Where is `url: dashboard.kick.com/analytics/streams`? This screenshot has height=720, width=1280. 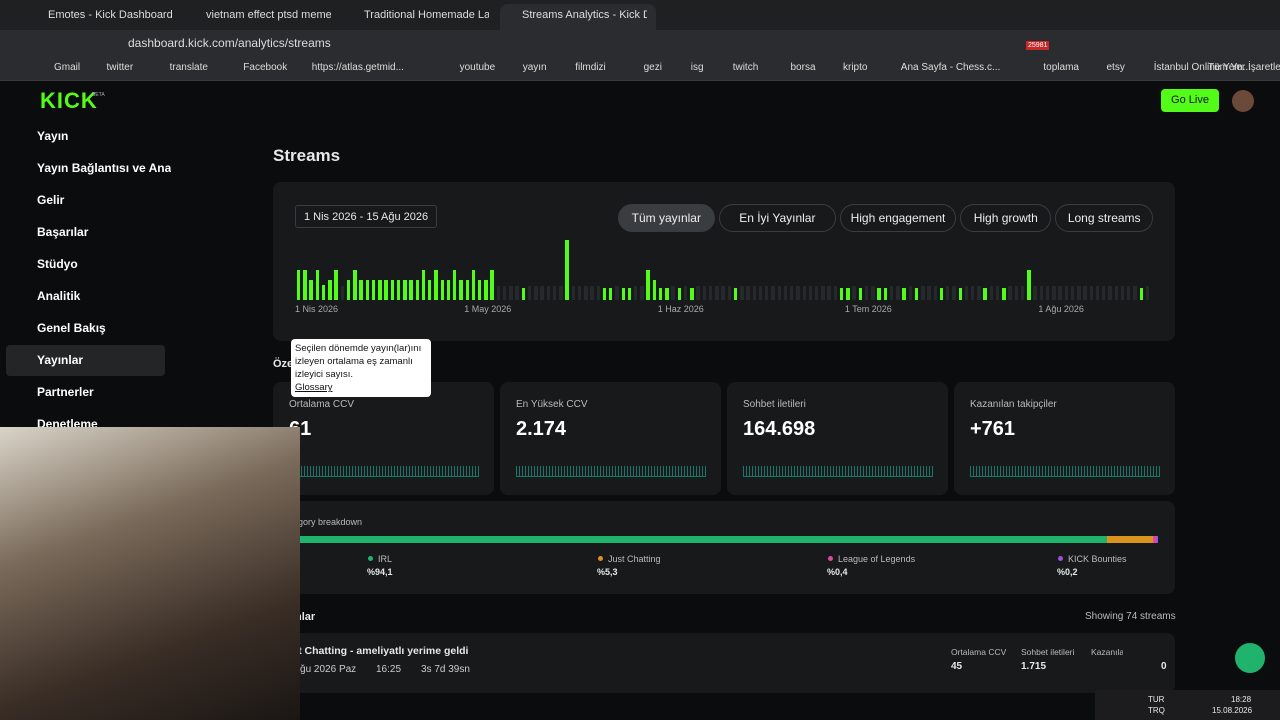 url: dashboard.kick.com/analytics/streams is located at coordinates (229, 43).